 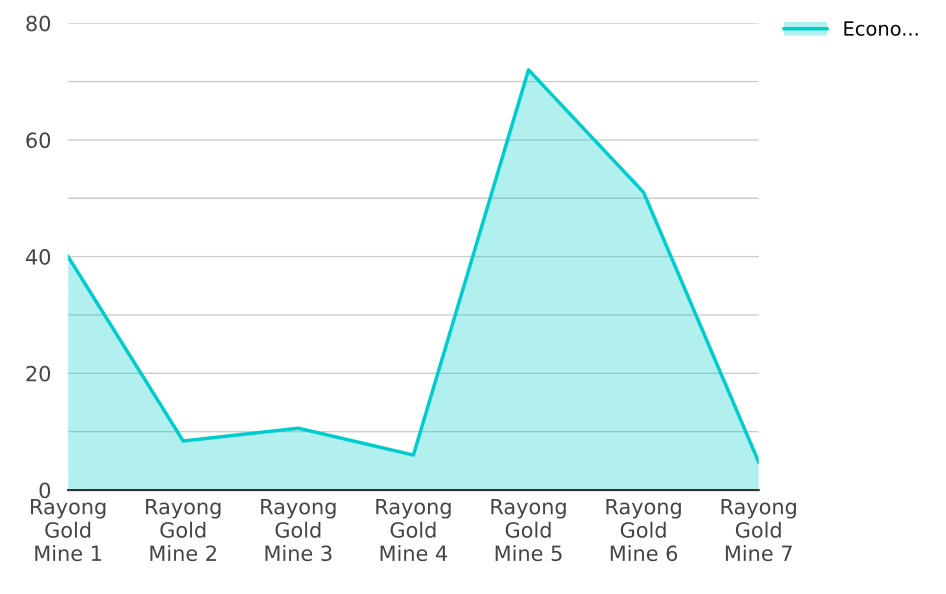 I want to click on y-tick-label: 20, so click(x=38, y=374).